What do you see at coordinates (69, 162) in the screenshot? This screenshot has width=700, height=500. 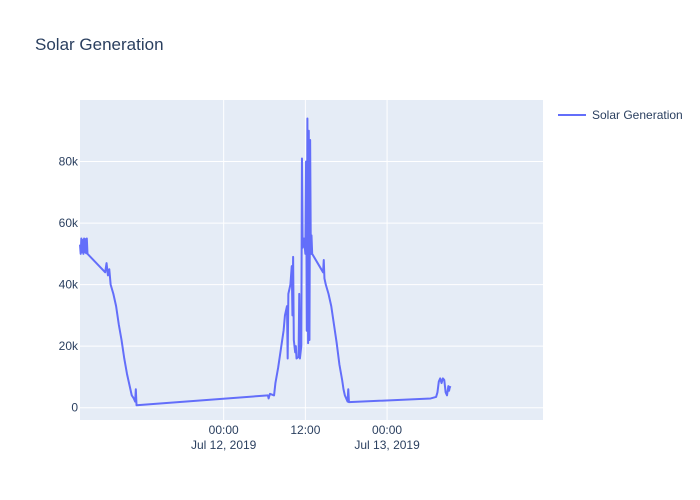 I see `y-tick-label: 80k` at bounding box center [69, 162].